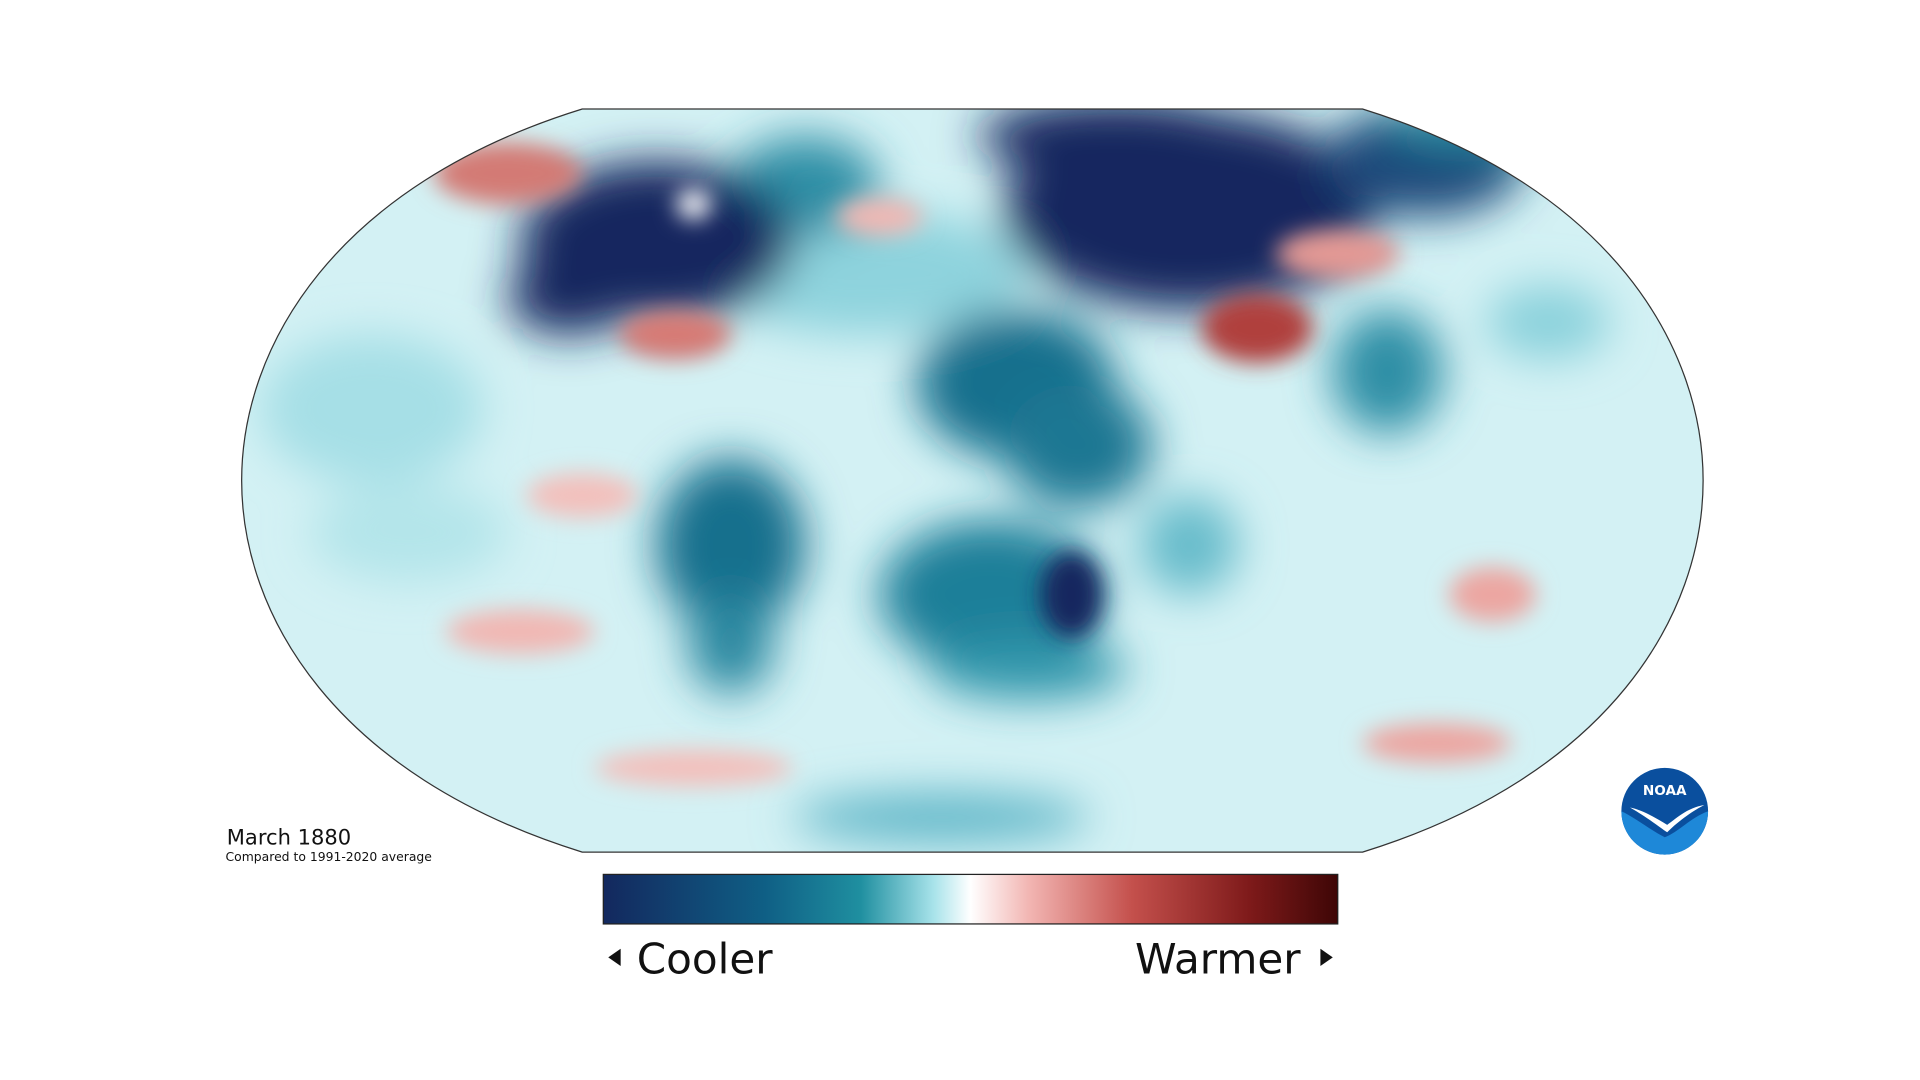 This screenshot has height=1080, width=1920. What do you see at coordinates (1326, 957) in the screenshot?
I see `arrow-right` at bounding box center [1326, 957].